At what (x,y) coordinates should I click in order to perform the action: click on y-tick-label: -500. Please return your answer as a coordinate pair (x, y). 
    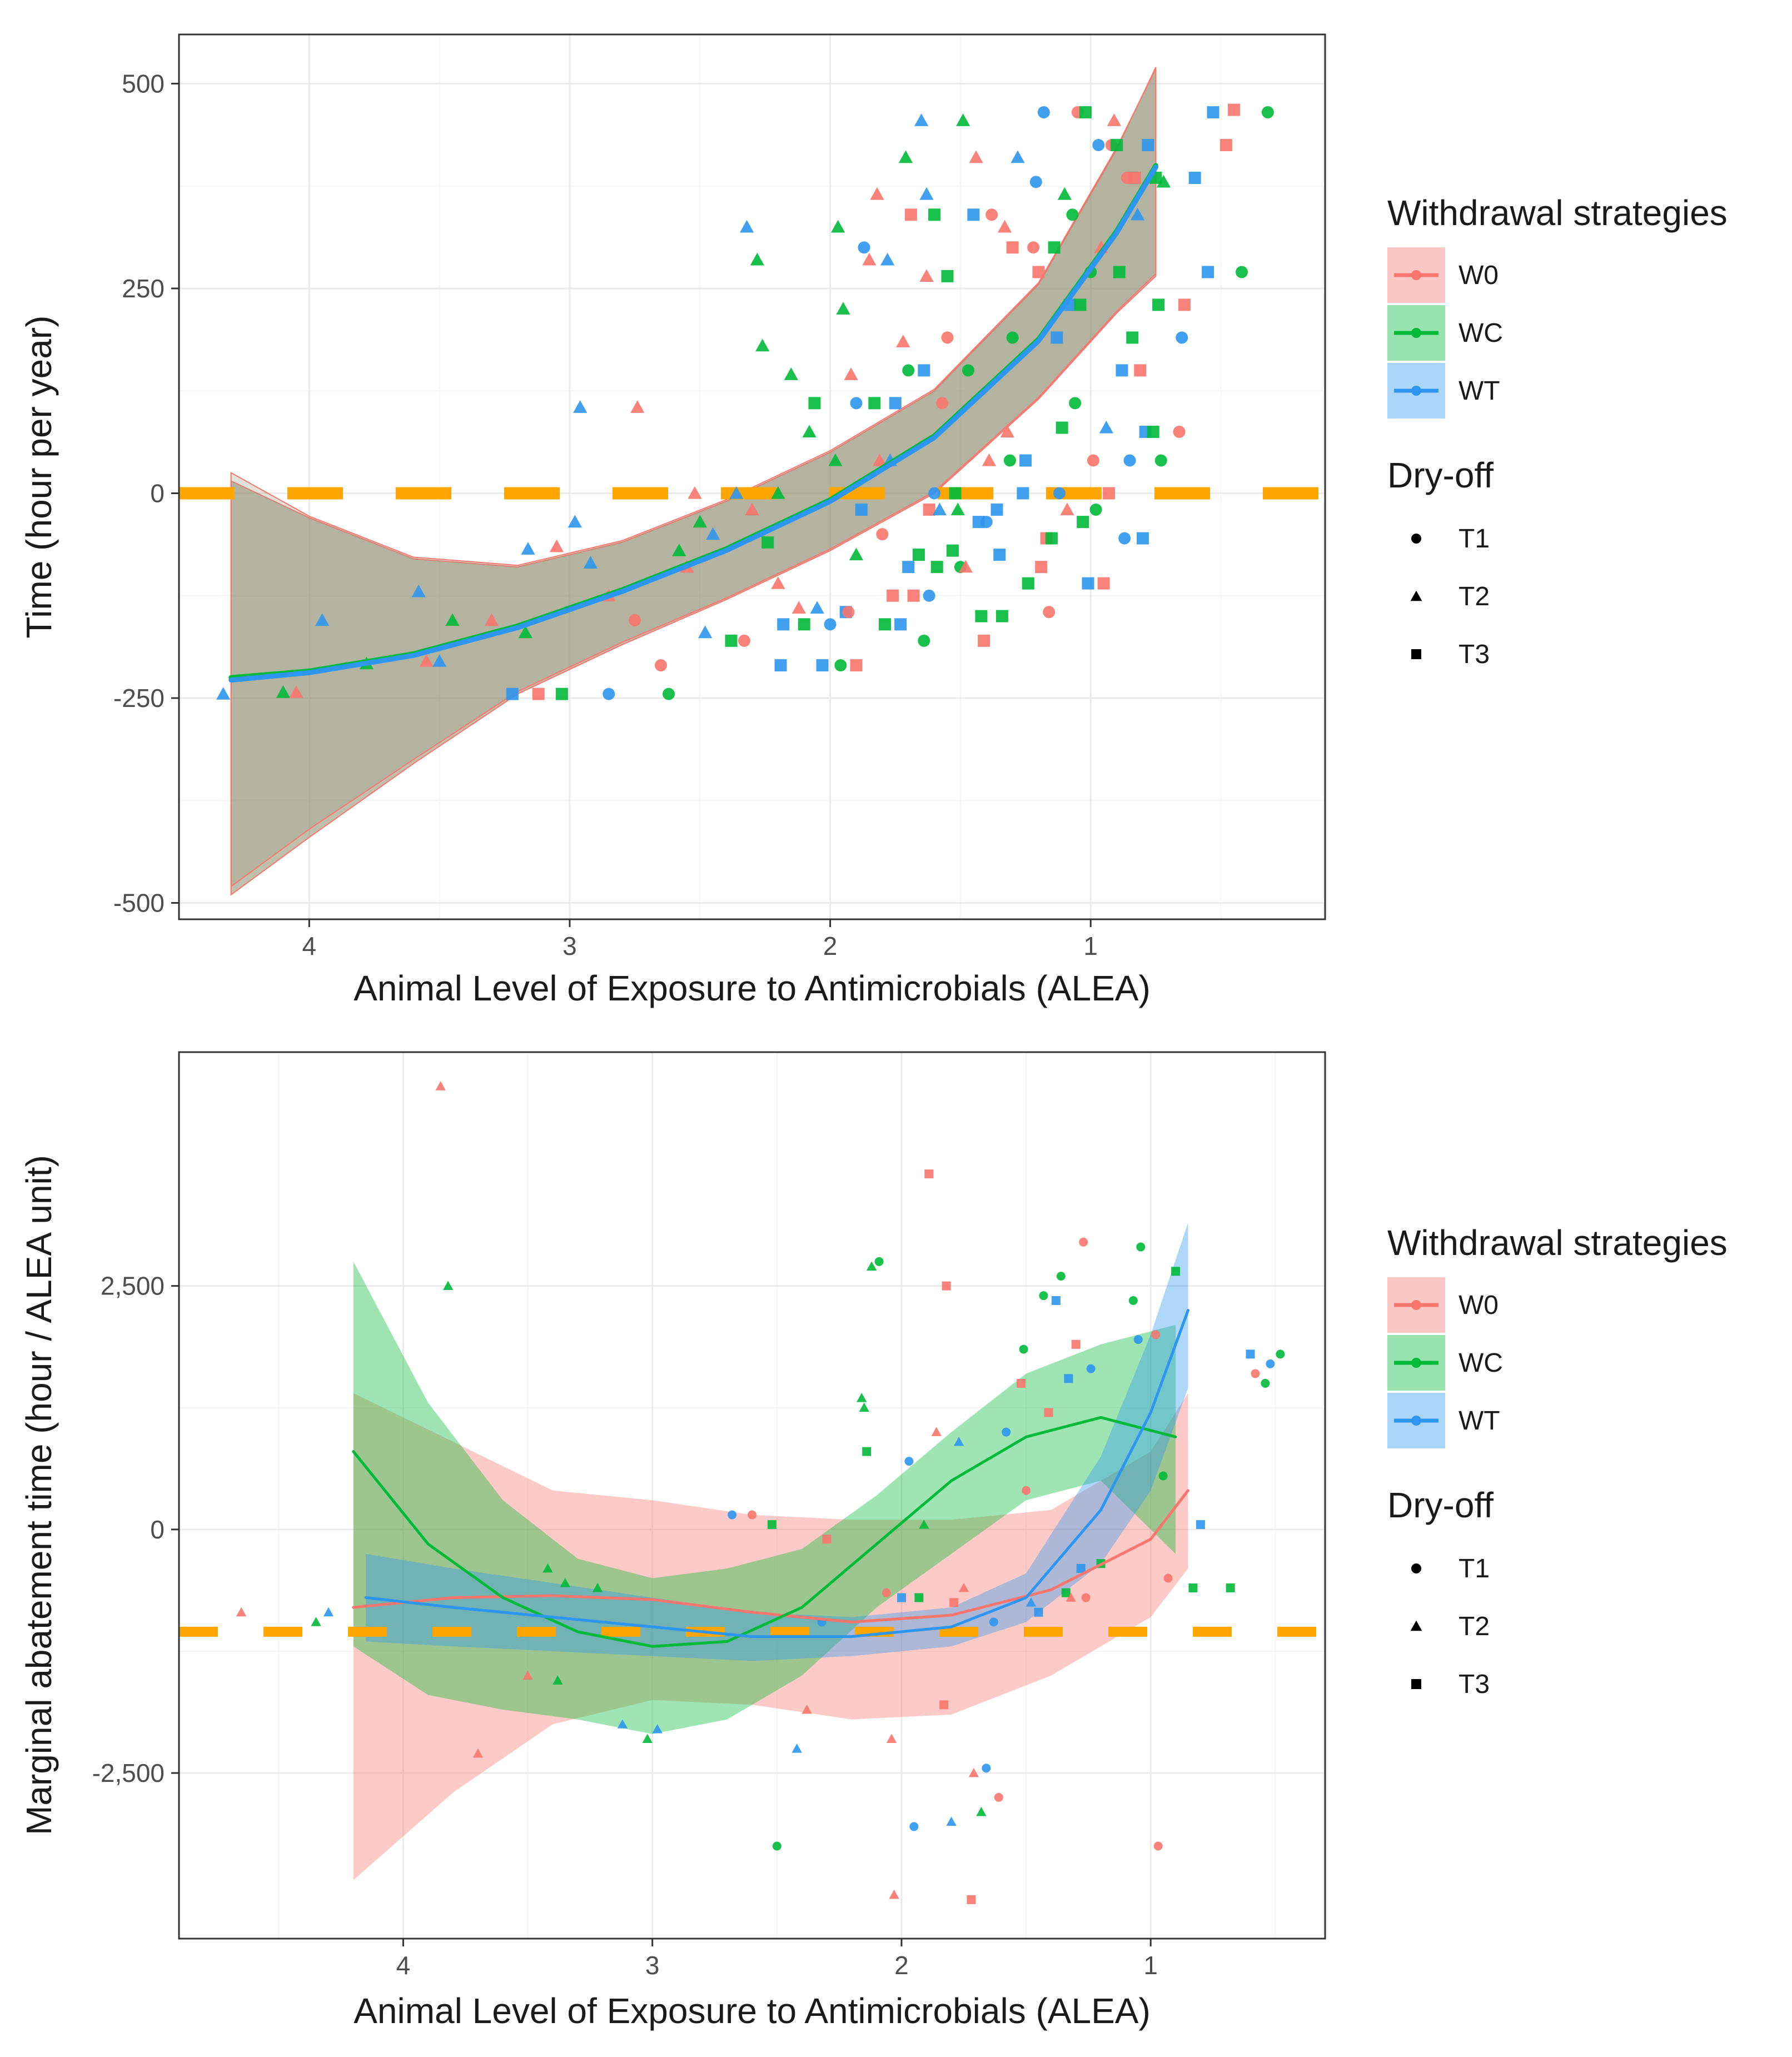
    Looking at the image, I should click on (139, 903).